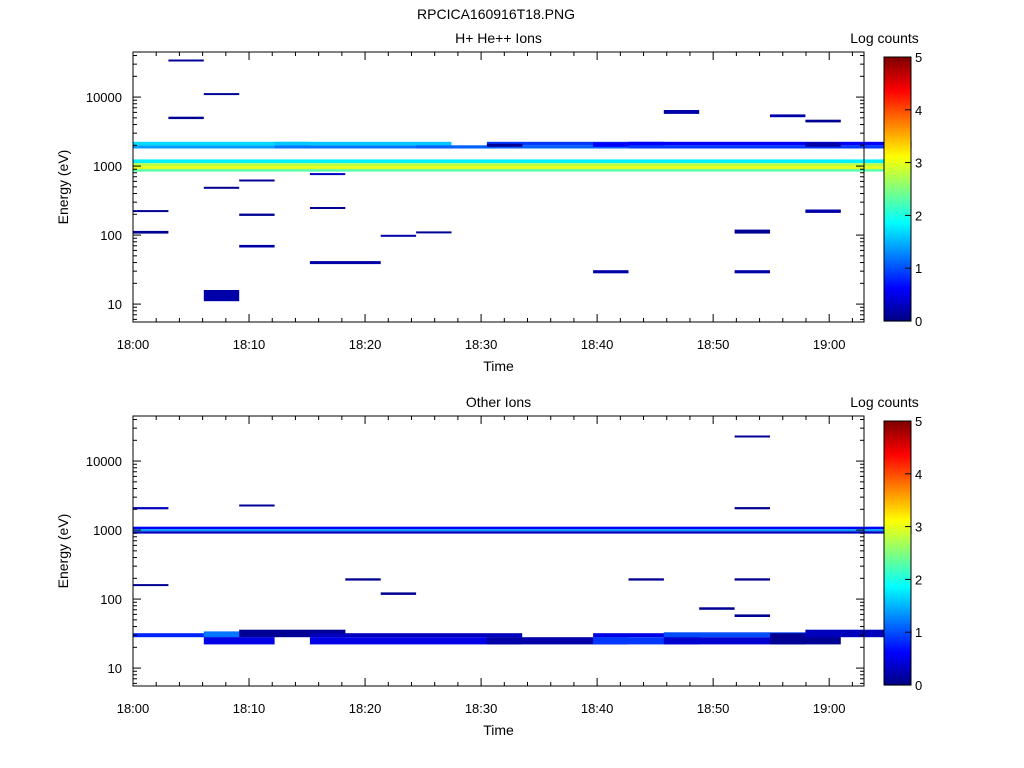  Describe the element at coordinates (918, 268) in the screenshot. I see `colorbar-tick-label: 1` at that location.